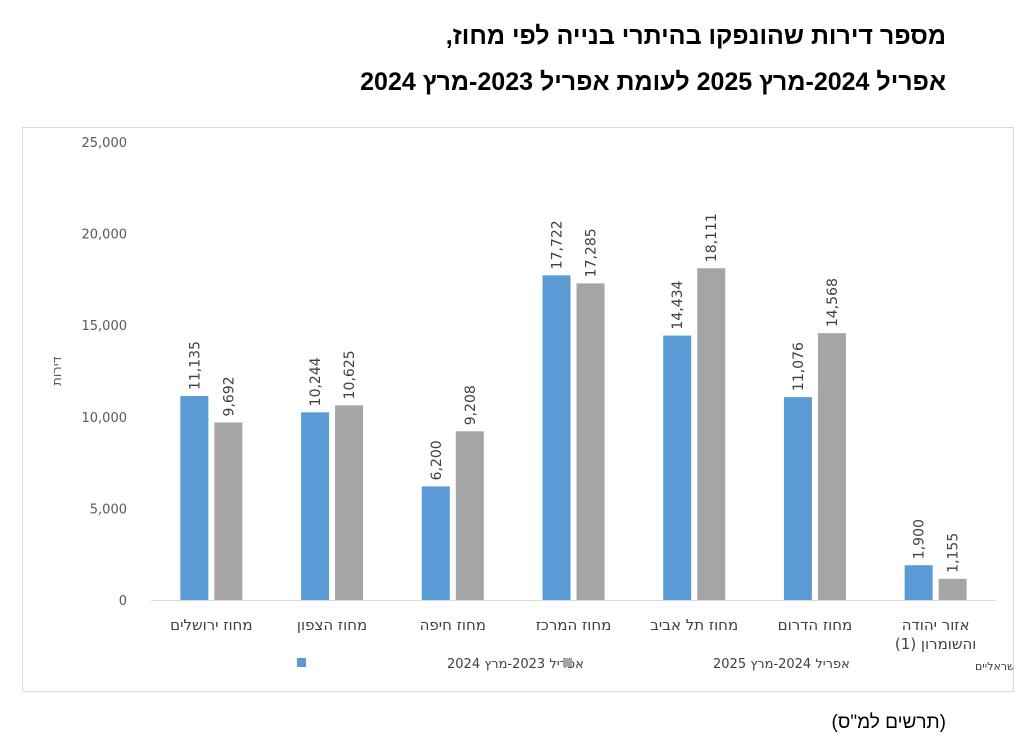  I want to click on category-label: מחוז ירושלים, so click(211, 625).